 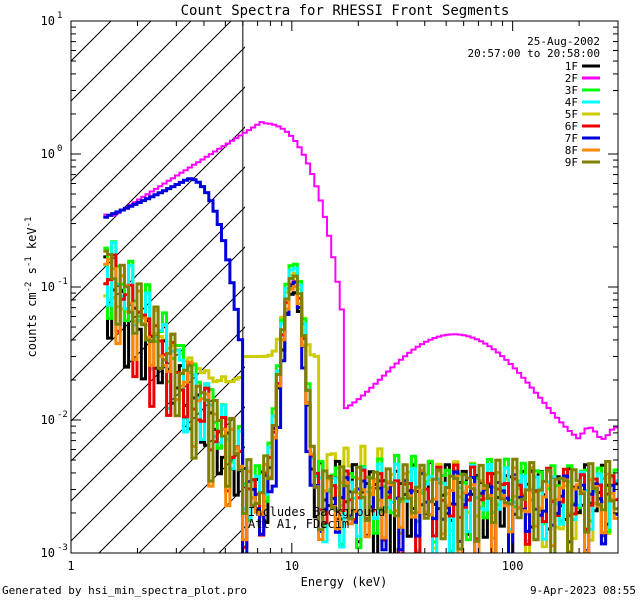 I want to click on chart-title: Count Spectra for RHESSI Front Segments, so click(x=345, y=11).